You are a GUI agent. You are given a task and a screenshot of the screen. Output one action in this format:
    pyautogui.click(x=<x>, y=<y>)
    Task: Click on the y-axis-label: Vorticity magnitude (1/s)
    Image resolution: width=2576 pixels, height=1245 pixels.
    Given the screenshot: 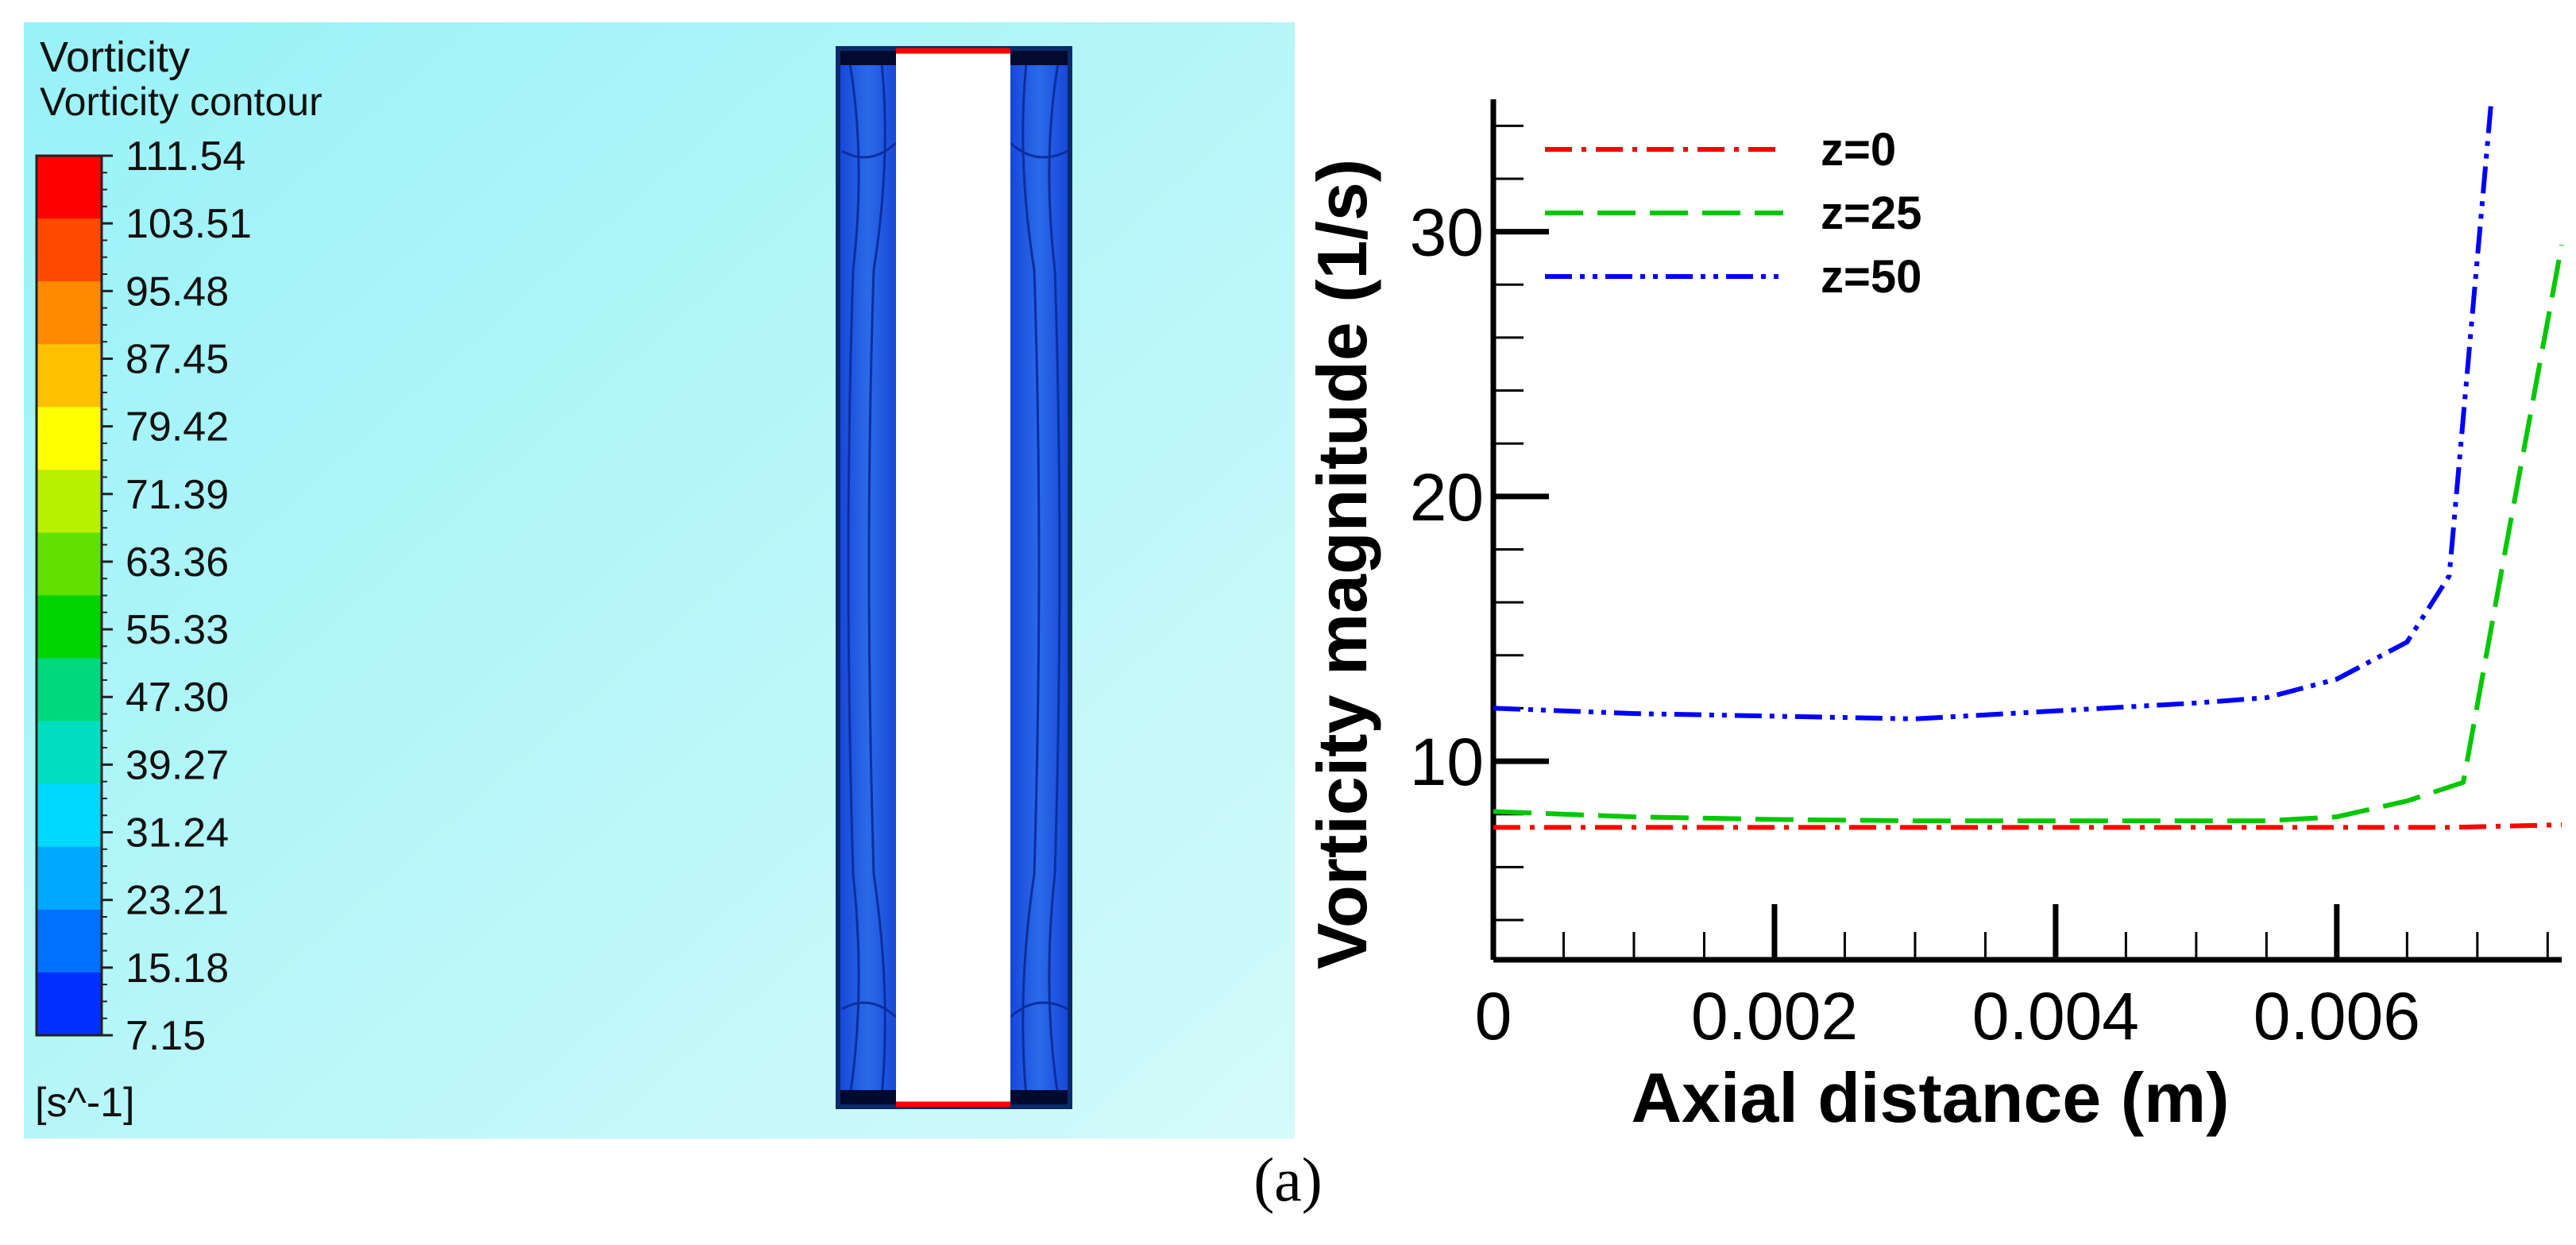 What is the action you would take?
    pyautogui.click(x=1342, y=564)
    